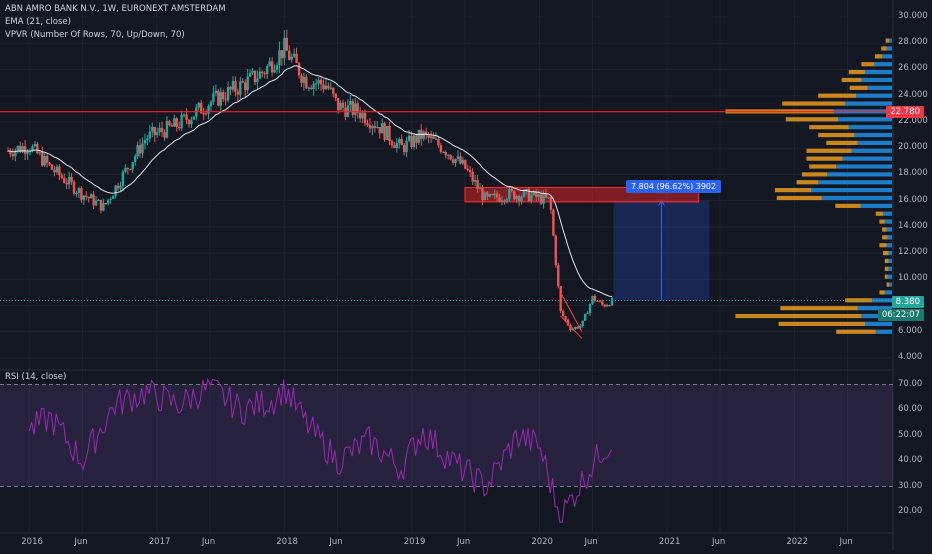  Describe the element at coordinates (36, 377) in the screenshot. I see `rsi-indicator-label: RSI (14, close)` at that location.